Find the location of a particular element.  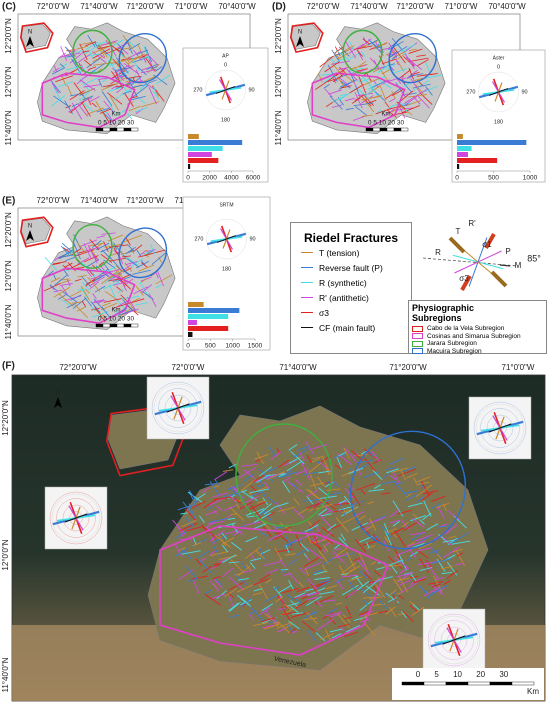

tick-label: 500 is located at coordinates (210, 346).